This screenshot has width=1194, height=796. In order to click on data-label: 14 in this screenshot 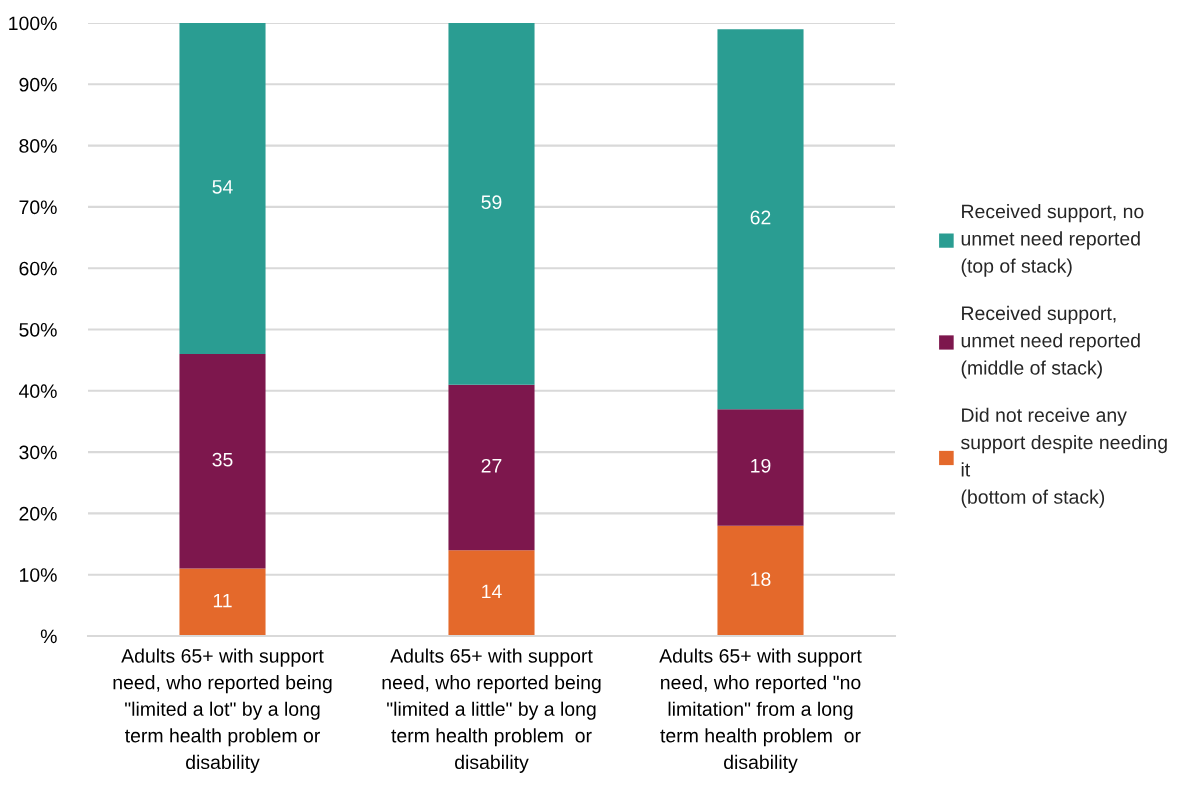, I will do `click(492, 591)`.